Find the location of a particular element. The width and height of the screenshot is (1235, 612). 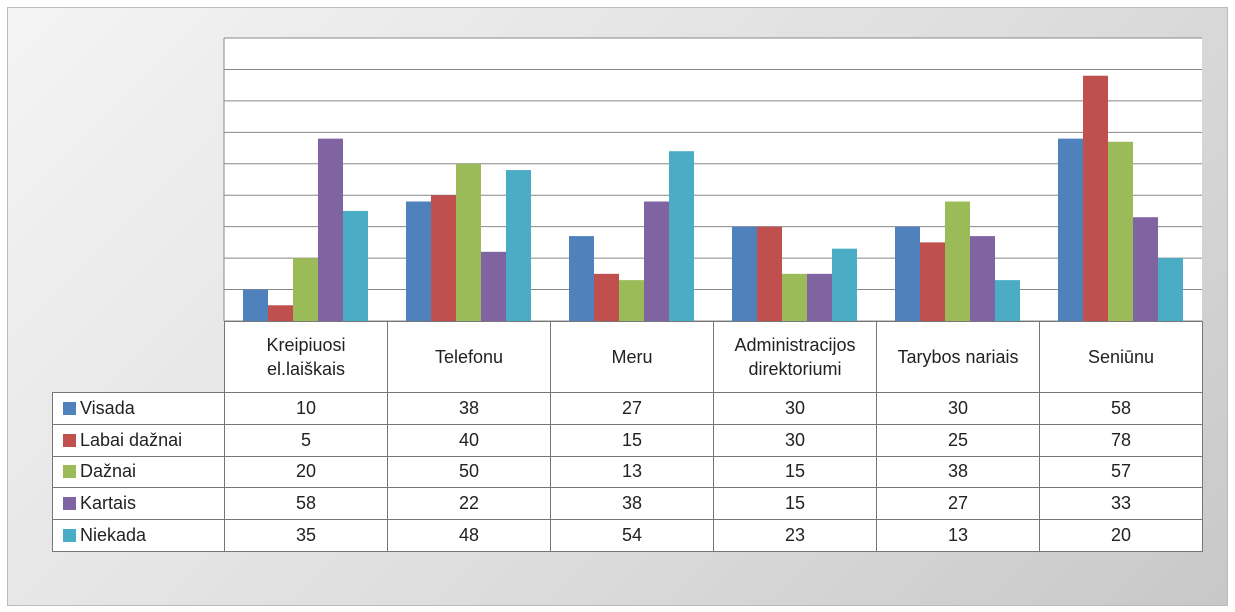

category-label: Administracijos direktoriumi is located at coordinates (795, 357).